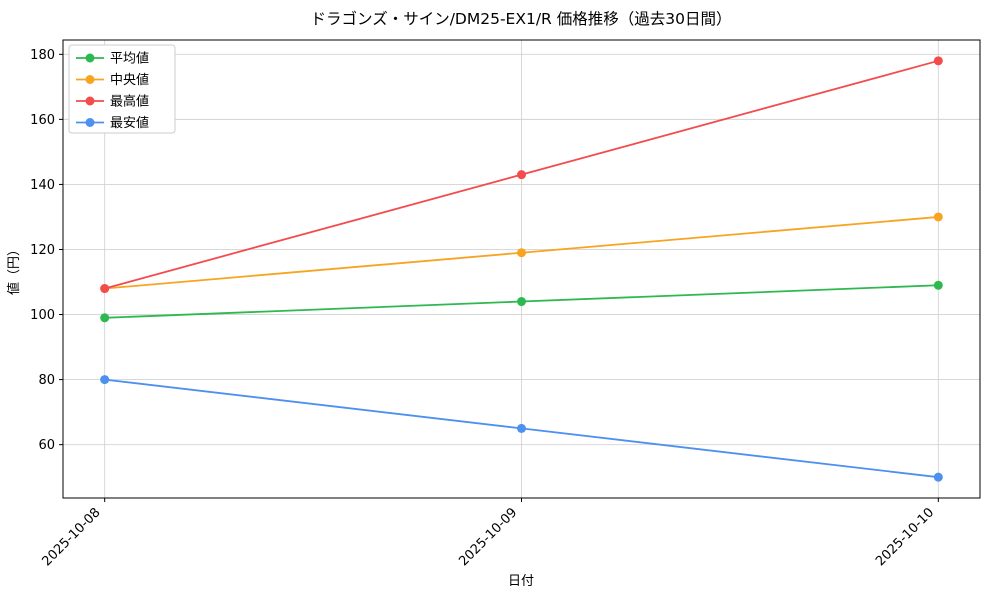 Image resolution: width=1000 pixels, height=600 pixels. Describe the element at coordinates (42, 185) in the screenshot. I see `y-tick-label: 140` at that location.